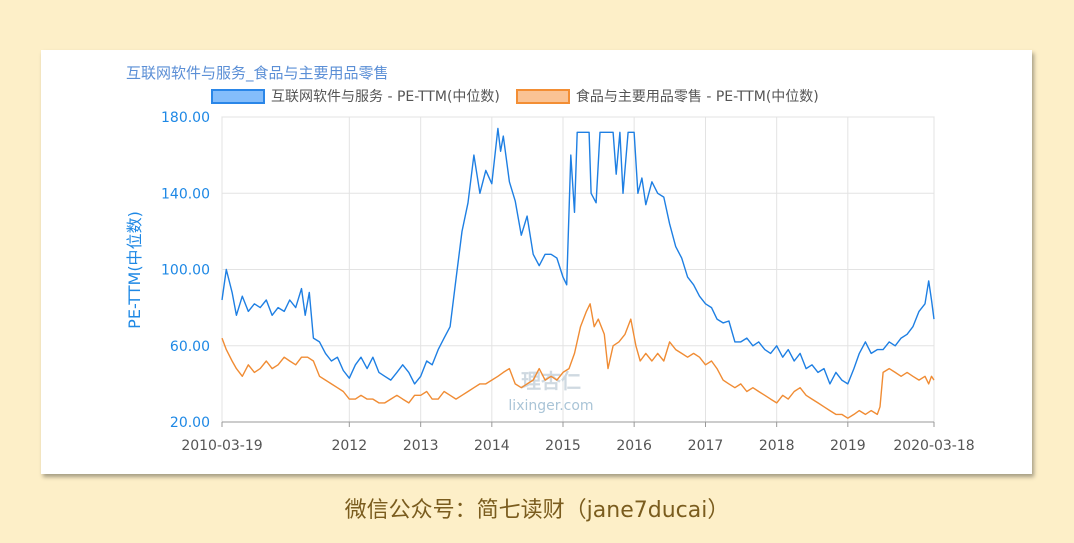 The height and width of the screenshot is (543, 1074). I want to click on y-tick-label: 140.00, so click(185, 194).